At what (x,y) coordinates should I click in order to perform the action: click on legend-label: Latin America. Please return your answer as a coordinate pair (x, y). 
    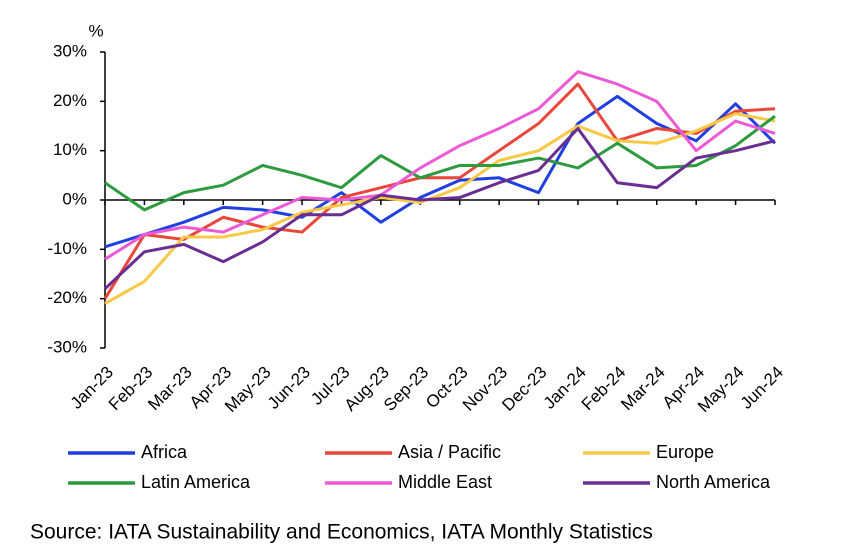
    Looking at the image, I should click on (196, 482).